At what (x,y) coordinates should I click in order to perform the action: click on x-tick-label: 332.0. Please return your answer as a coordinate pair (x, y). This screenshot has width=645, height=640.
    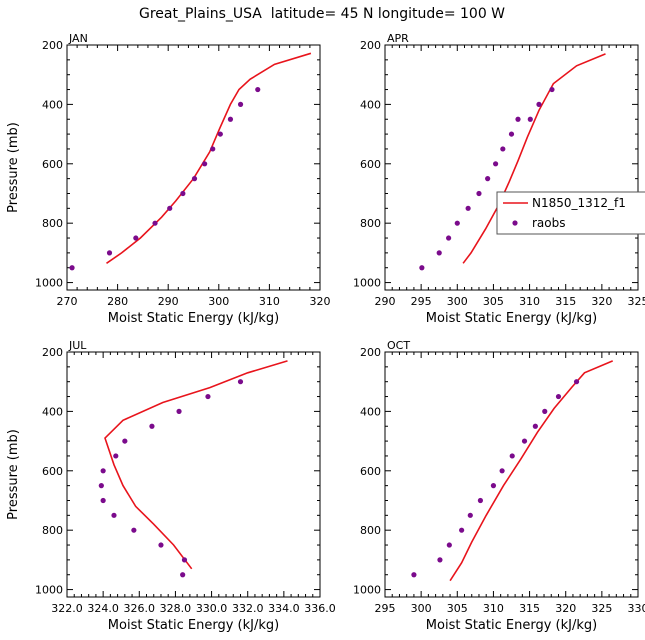
    Looking at the image, I should click on (248, 608).